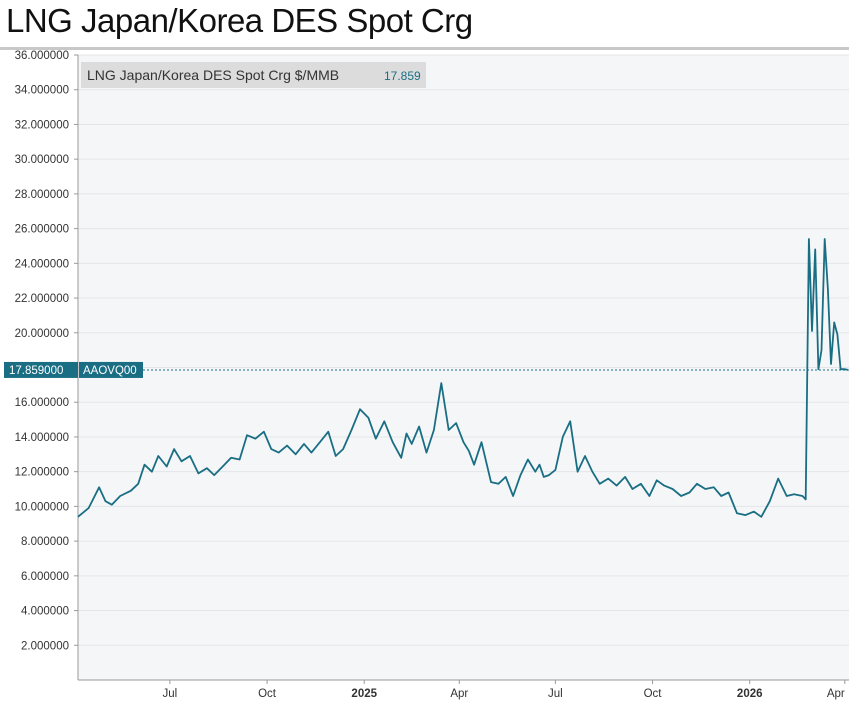 Image resolution: width=865 pixels, height=706 pixels. What do you see at coordinates (42, 473) in the screenshot?
I see `y-tick-label: 12.000000` at bounding box center [42, 473].